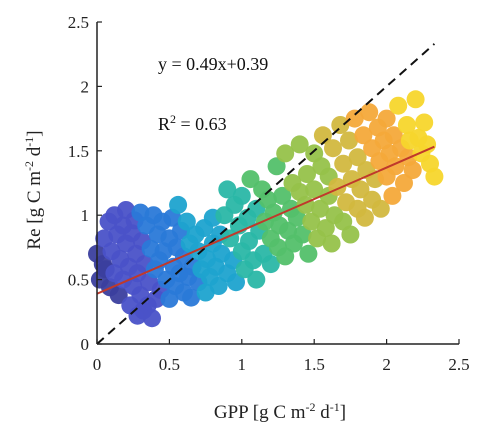 The height and width of the screenshot is (448, 500). Describe the element at coordinates (97, 364) in the screenshot. I see `x-tick-label: 0` at that location.